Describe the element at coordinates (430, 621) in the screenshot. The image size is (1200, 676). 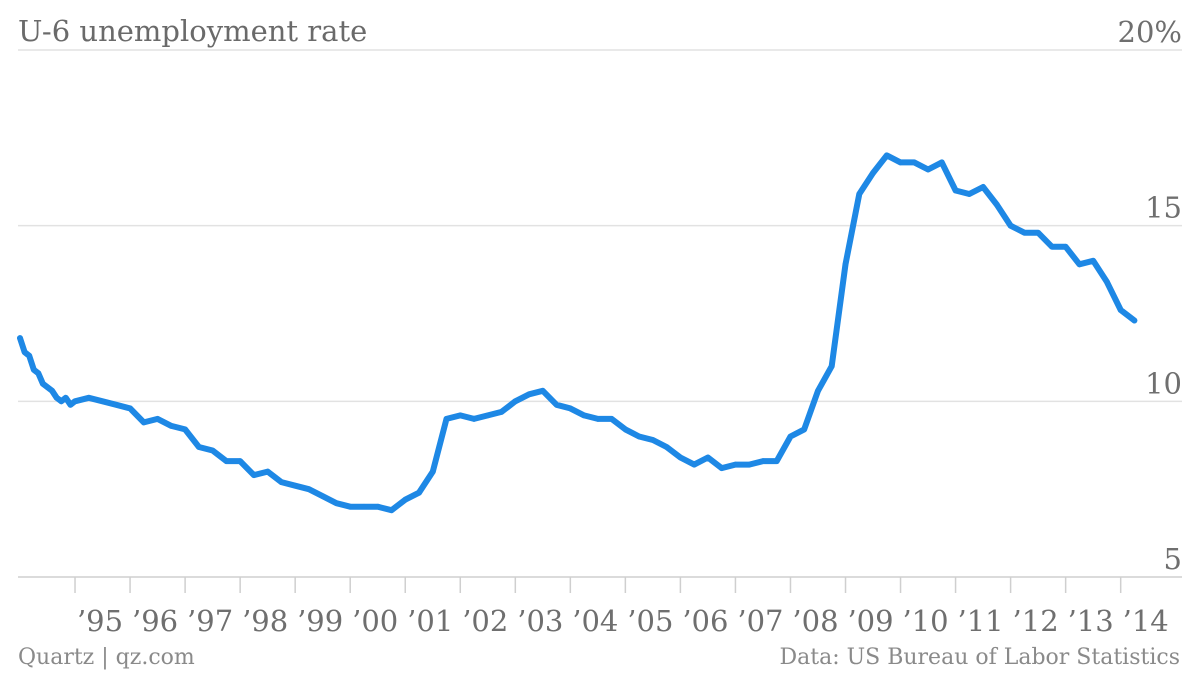
I see `x-tick-label: ’01` at that location.